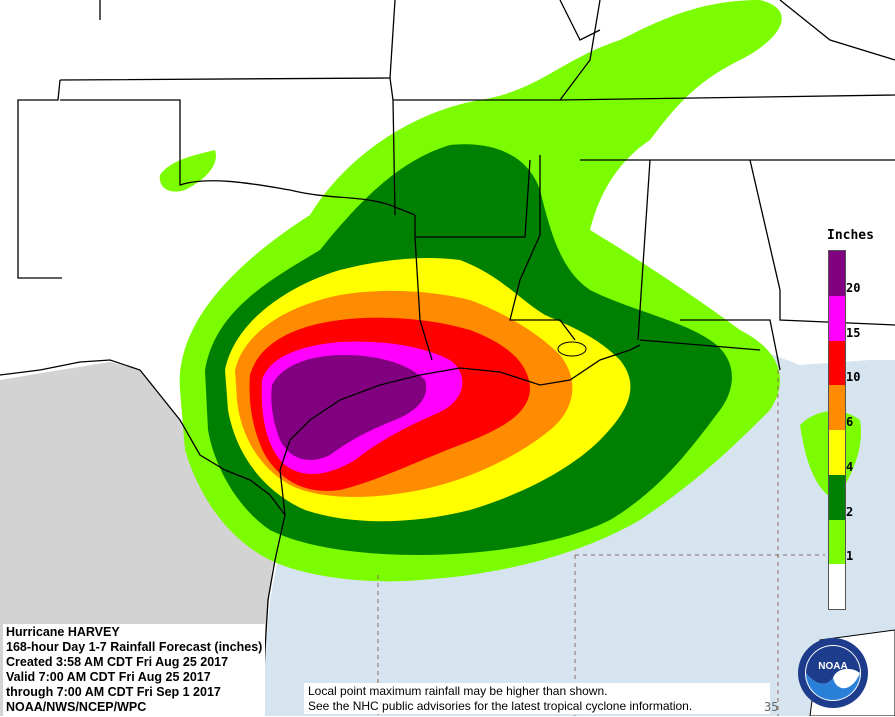  I want to click on rain-1in-north, so click(187, 171).